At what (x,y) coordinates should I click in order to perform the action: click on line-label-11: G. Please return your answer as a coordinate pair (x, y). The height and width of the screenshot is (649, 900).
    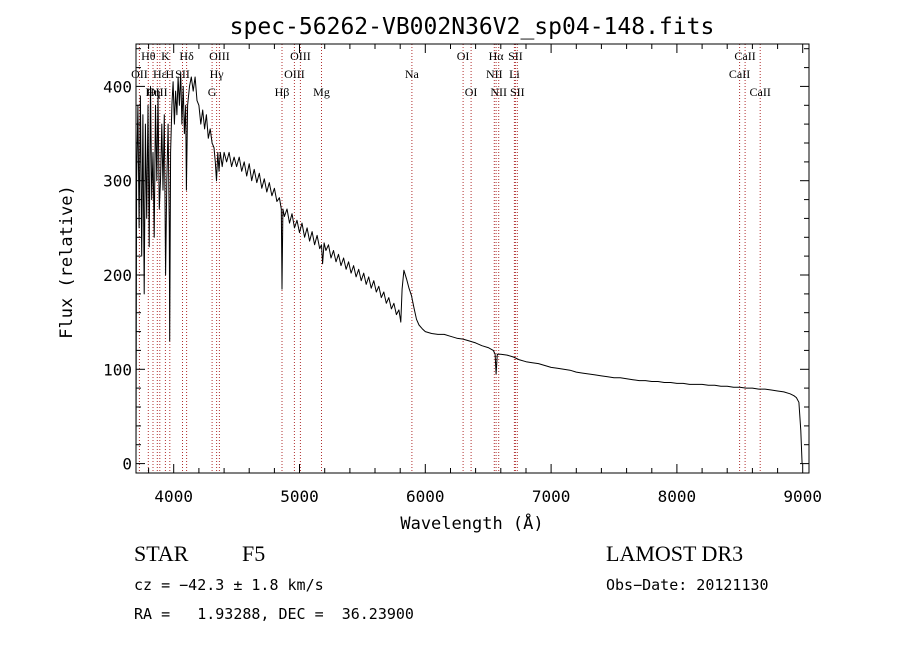
    Looking at the image, I should click on (212, 92).